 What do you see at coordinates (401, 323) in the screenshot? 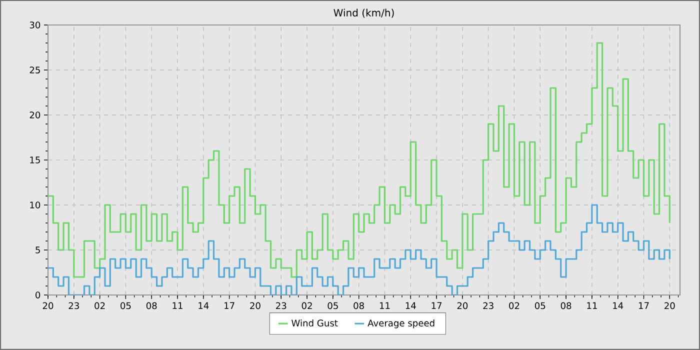
I see `legend-label: Average speed` at bounding box center [401, 323].